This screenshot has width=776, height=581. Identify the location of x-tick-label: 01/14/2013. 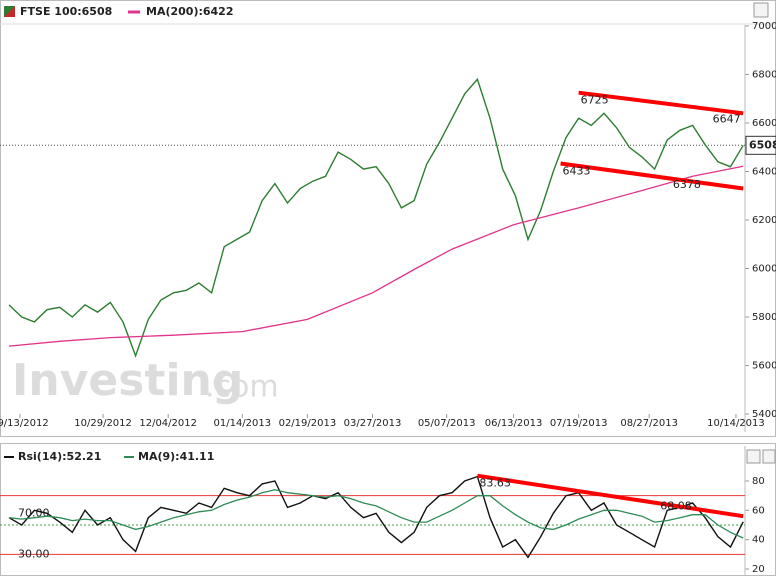
(242, 423).